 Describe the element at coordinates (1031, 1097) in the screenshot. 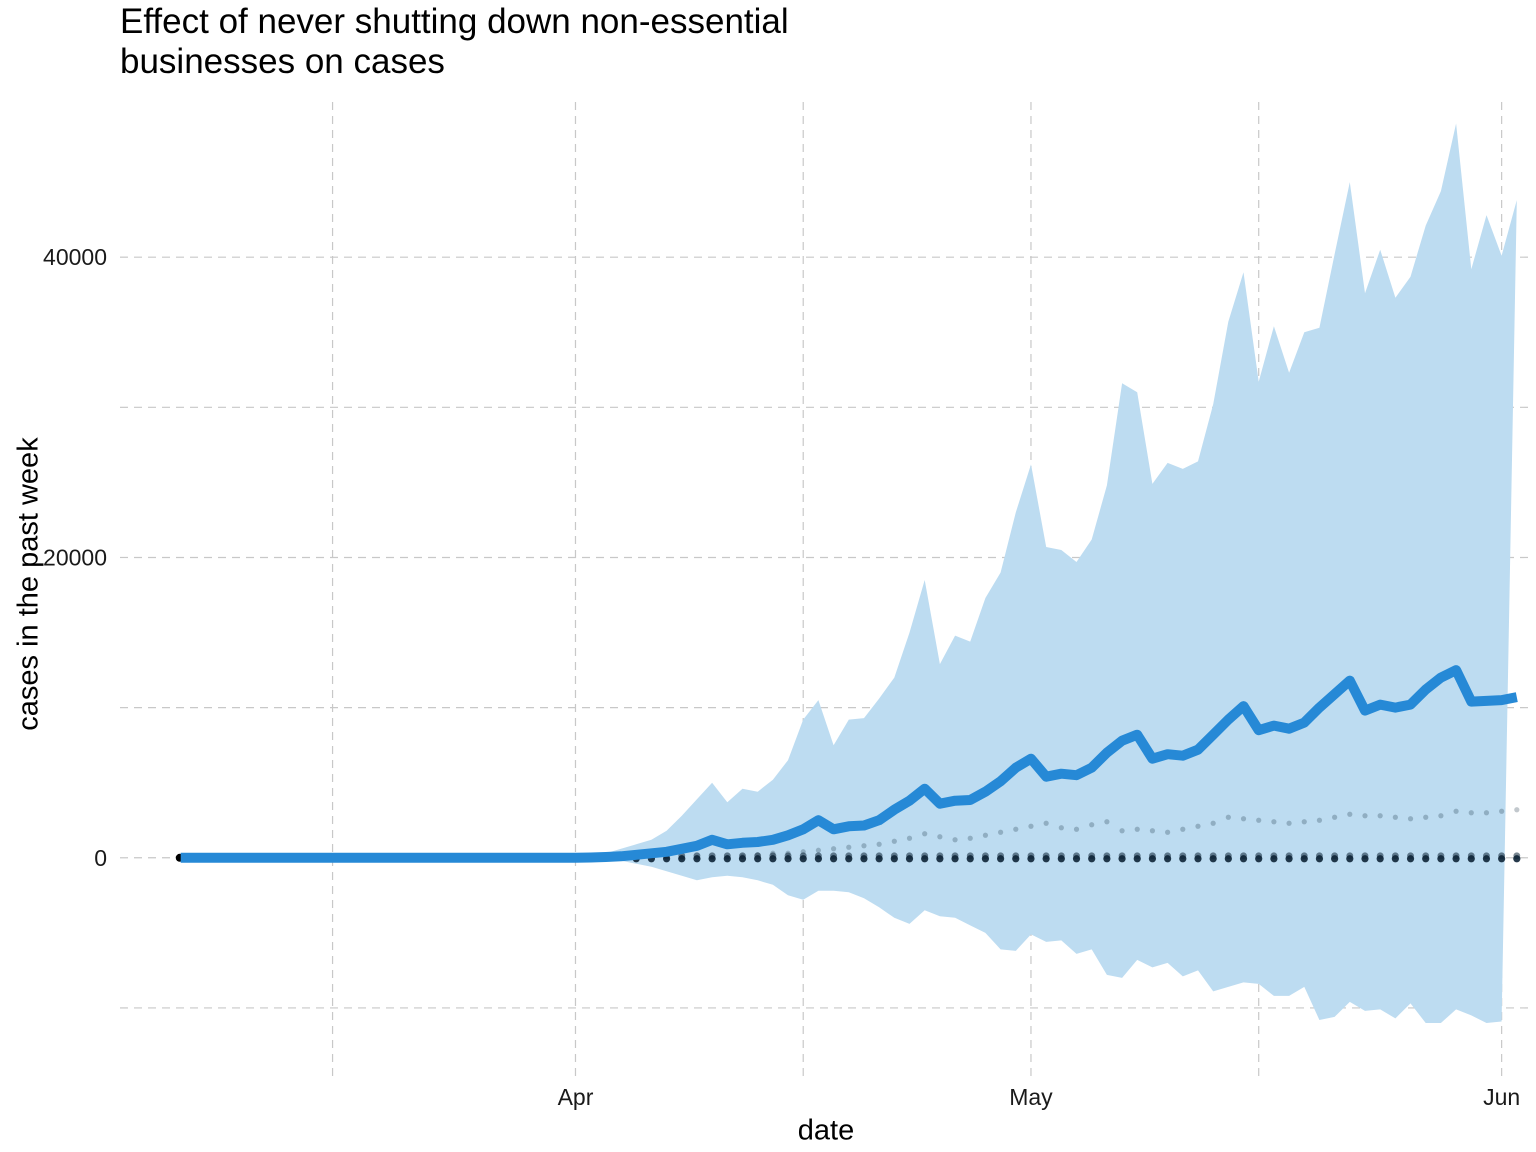

I see `x-tick-label: May` at that location.